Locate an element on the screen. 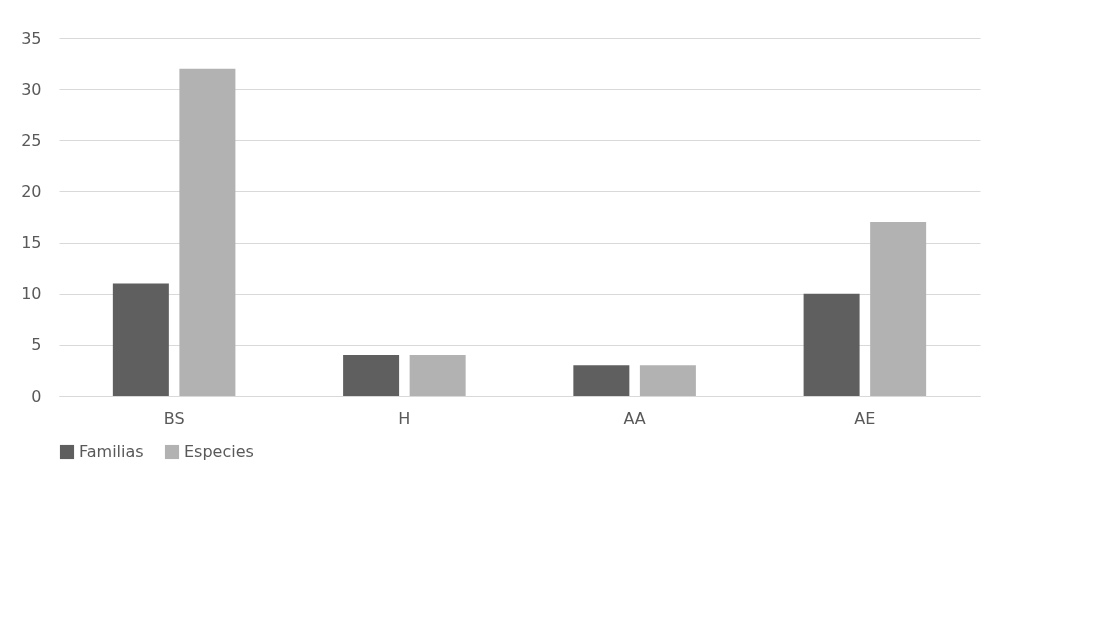 The image size is (1104, 636). y-tick-label: 15 is located at coordinates (31, 243).